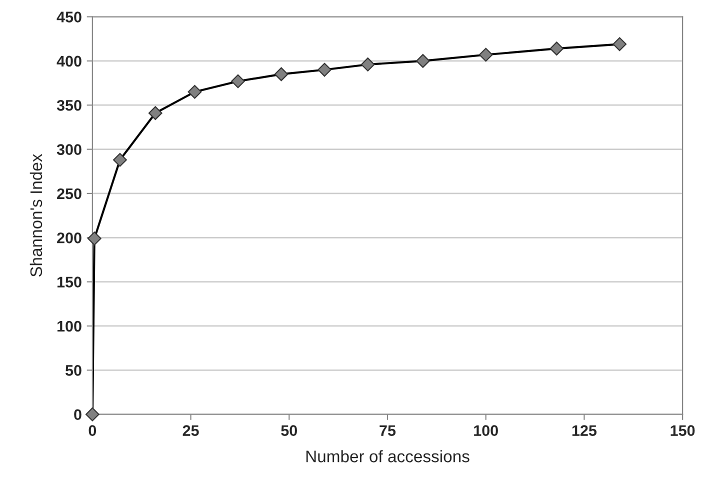 This screenshot has height=479, width=711. Describe the element at coordinates (584, 430) in the screenshot. I see `x-tick-label: 125` at that location.